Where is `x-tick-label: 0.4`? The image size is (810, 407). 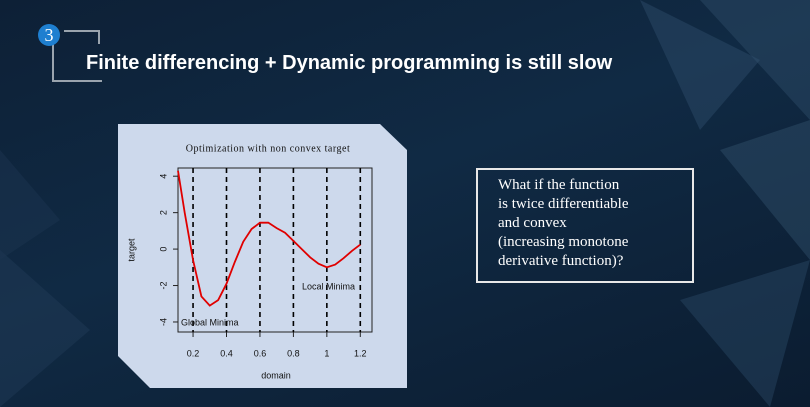
x-tick-label: 0.4 is located at coordinates (226, 353).